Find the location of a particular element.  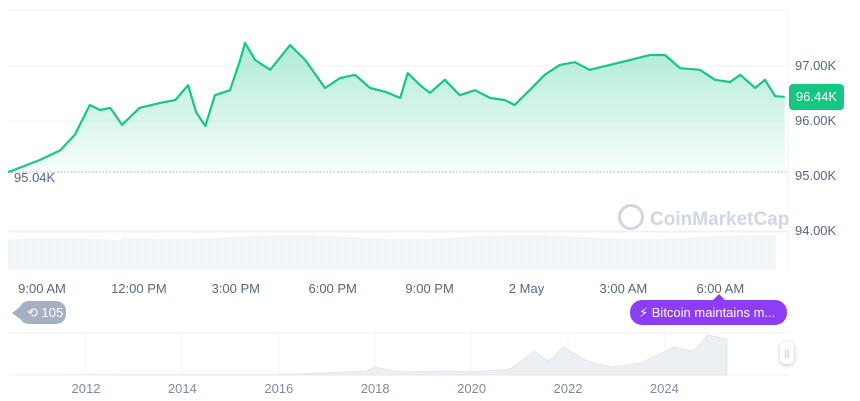

x-tick-label: 9:00 PM is located at coordinates (429, 288).